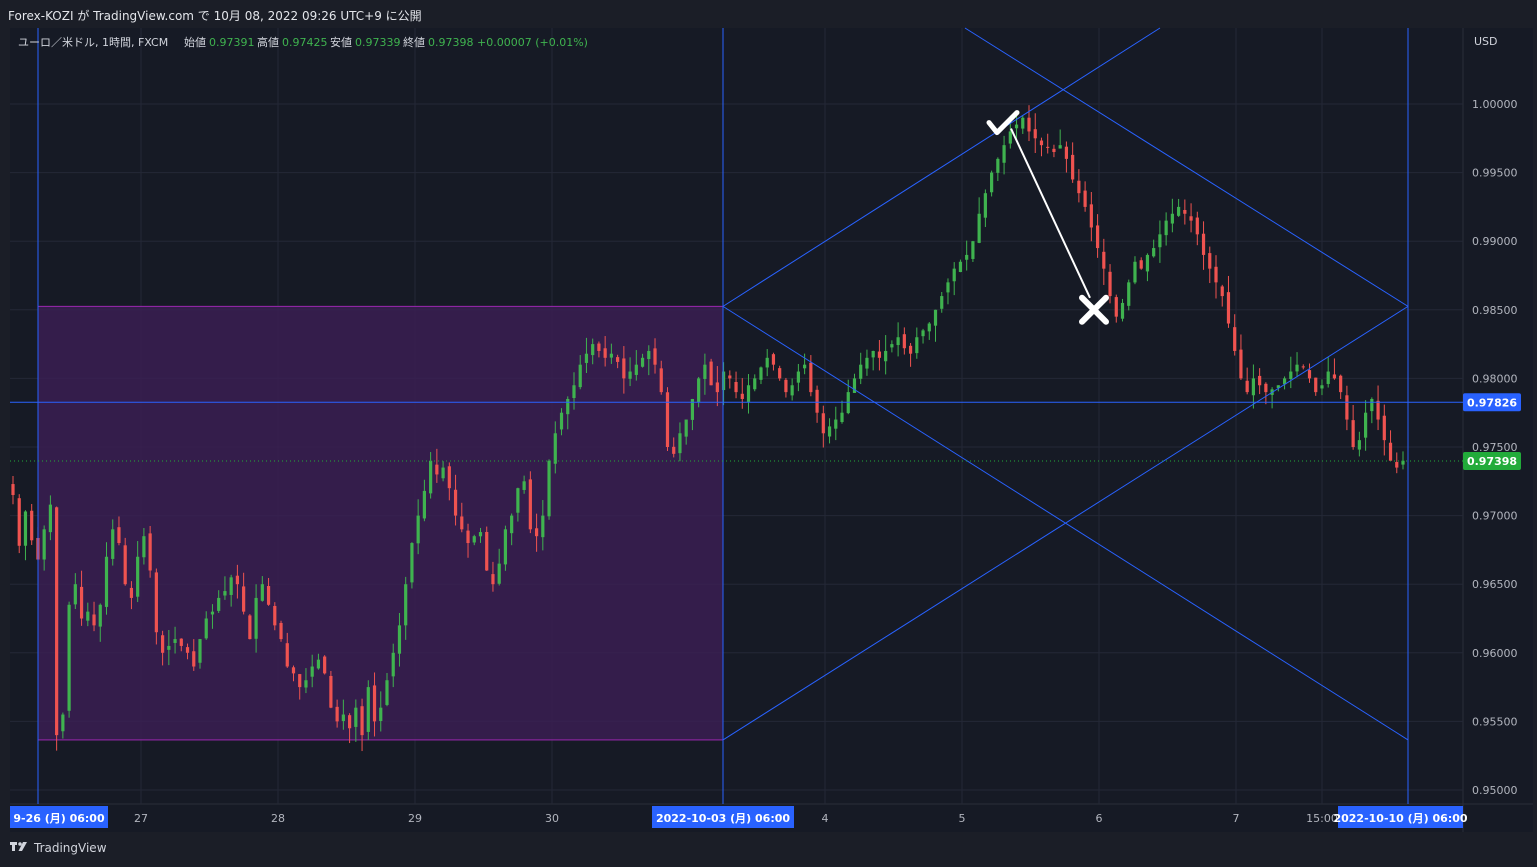 Image resolution: width=1537 pixels, height=867 pixels. I want to click on price-axis-background, so click(1498, 416).